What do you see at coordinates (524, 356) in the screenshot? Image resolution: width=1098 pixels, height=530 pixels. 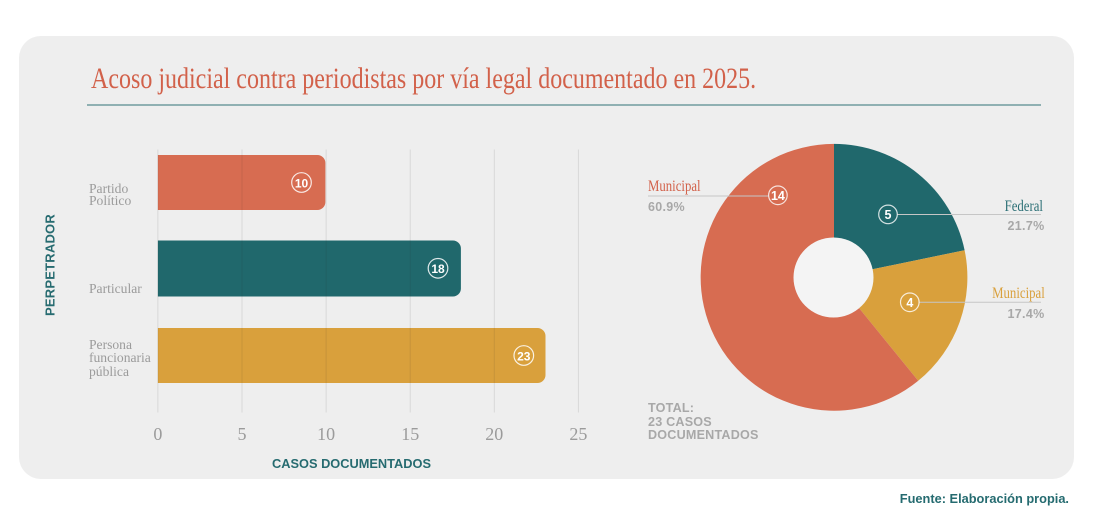 I see `svg-text: 23` at bounding box center [524, 356].